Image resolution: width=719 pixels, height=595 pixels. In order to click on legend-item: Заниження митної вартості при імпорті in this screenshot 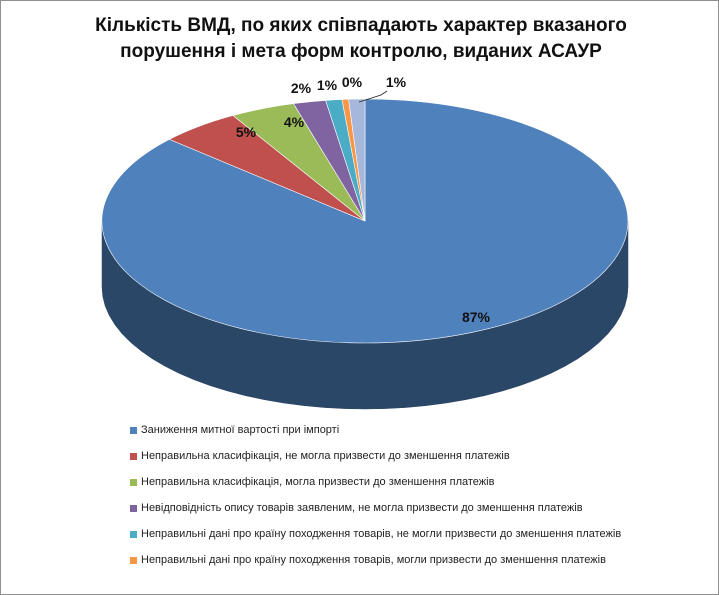, I will do `click(390, 430)`.